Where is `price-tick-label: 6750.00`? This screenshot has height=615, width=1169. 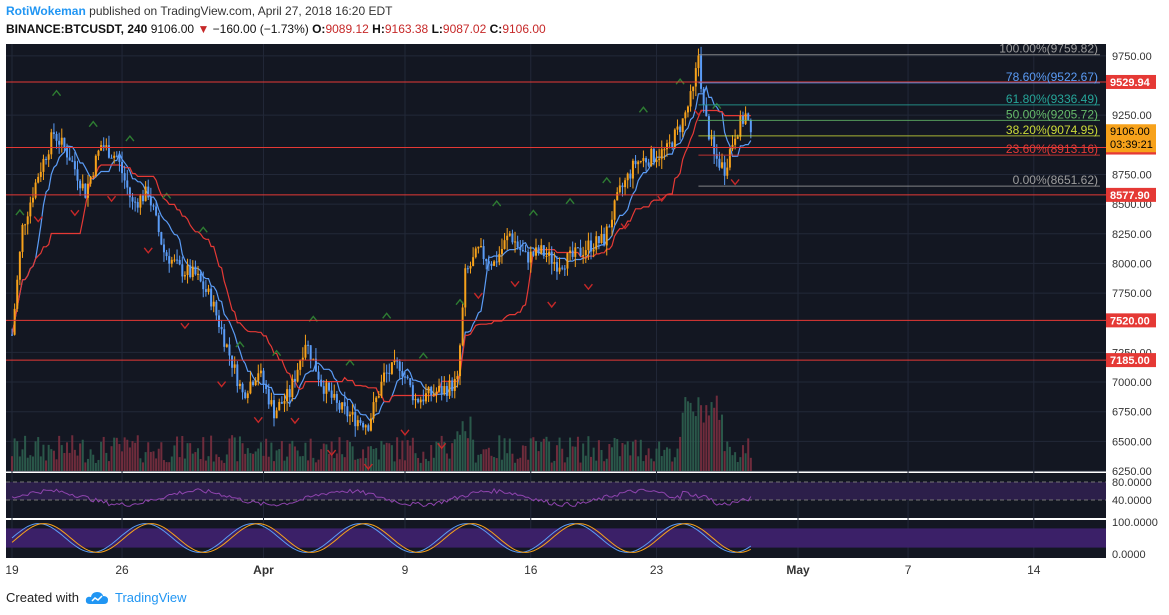
price-tick-label: 6750.00 is located at coordinates (1132, 413).